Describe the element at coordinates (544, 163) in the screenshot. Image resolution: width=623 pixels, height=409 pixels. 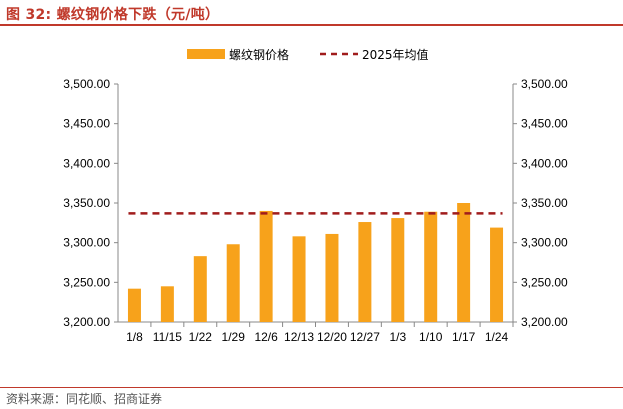
I see `y-tick-label-right: 3,400.00` at that location.